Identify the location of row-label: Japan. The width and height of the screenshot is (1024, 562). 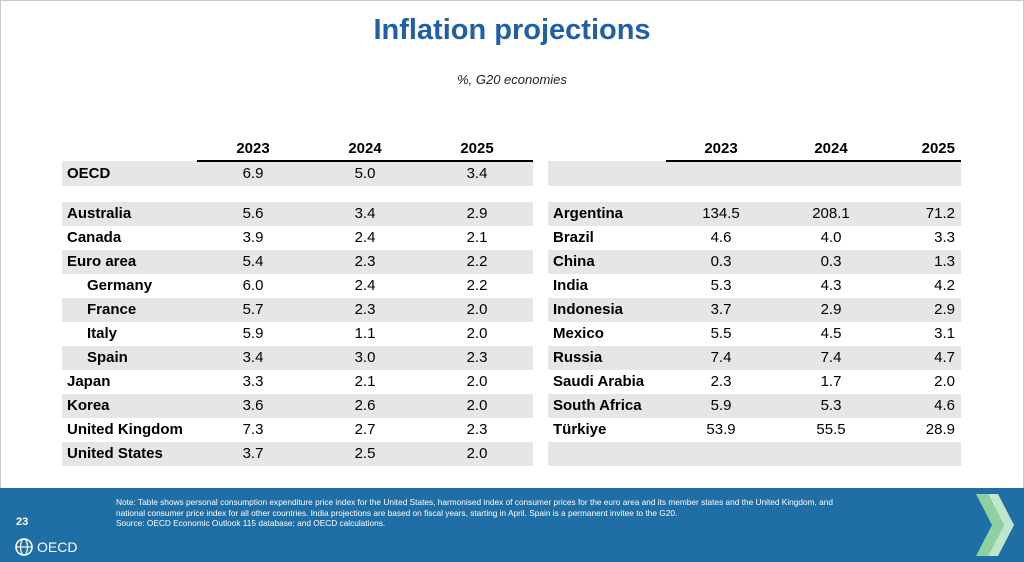
(89, 381).